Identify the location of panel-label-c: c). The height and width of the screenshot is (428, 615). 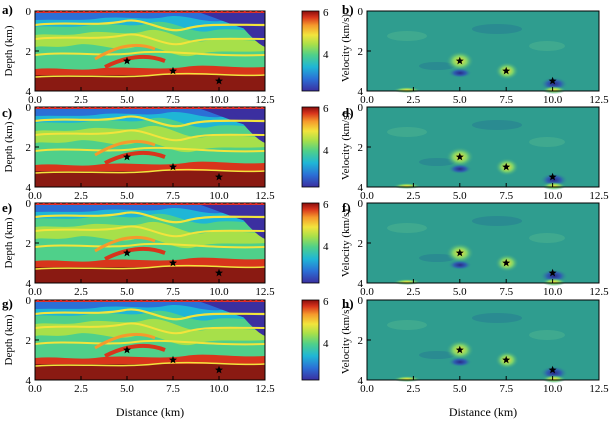
(7, 112).